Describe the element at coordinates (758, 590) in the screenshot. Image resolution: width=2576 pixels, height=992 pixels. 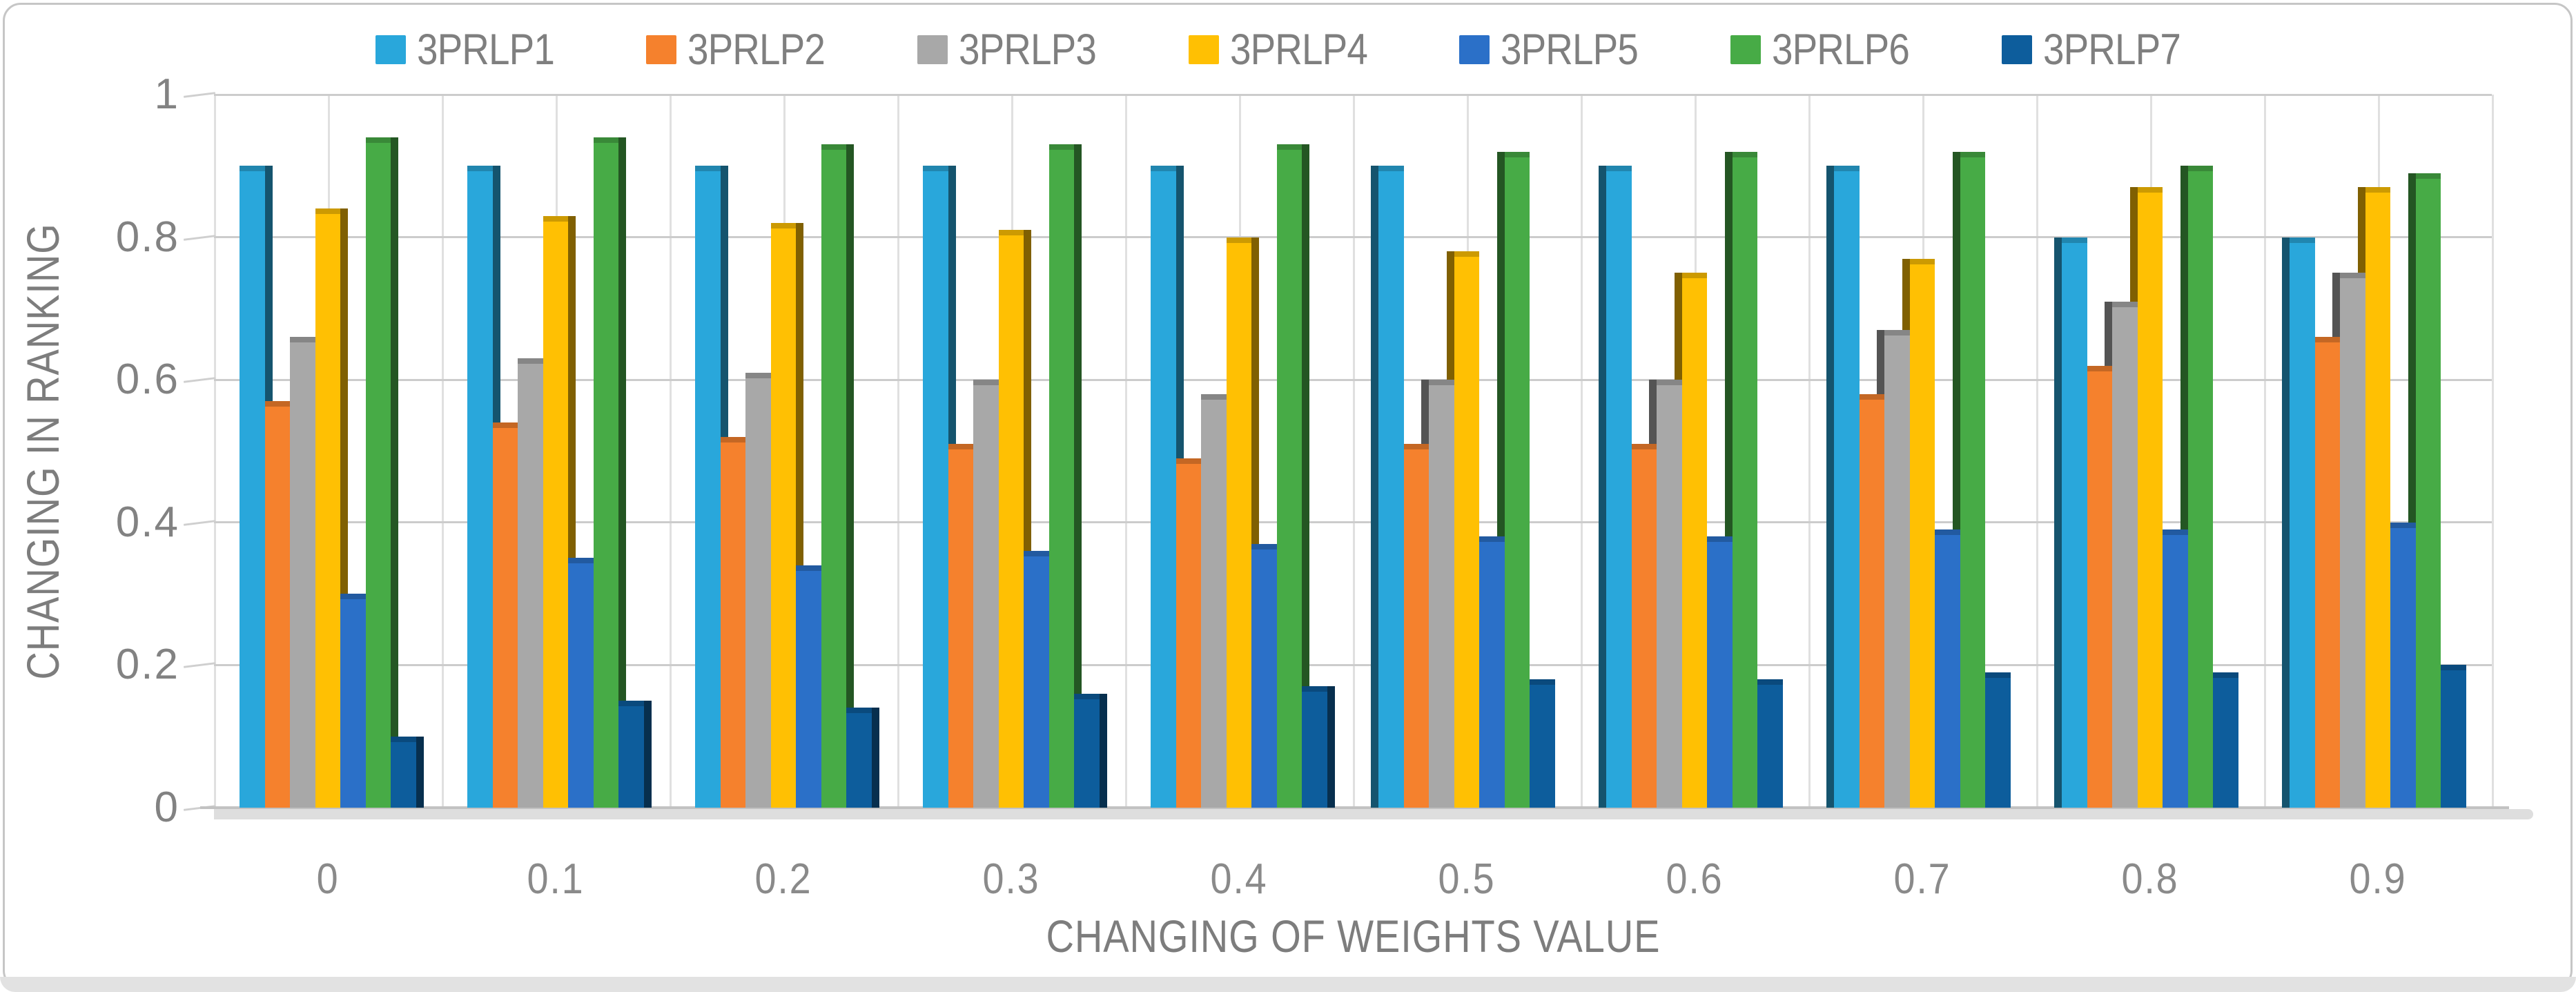
I see `bar-3PRLP3-x0.2` at that location.